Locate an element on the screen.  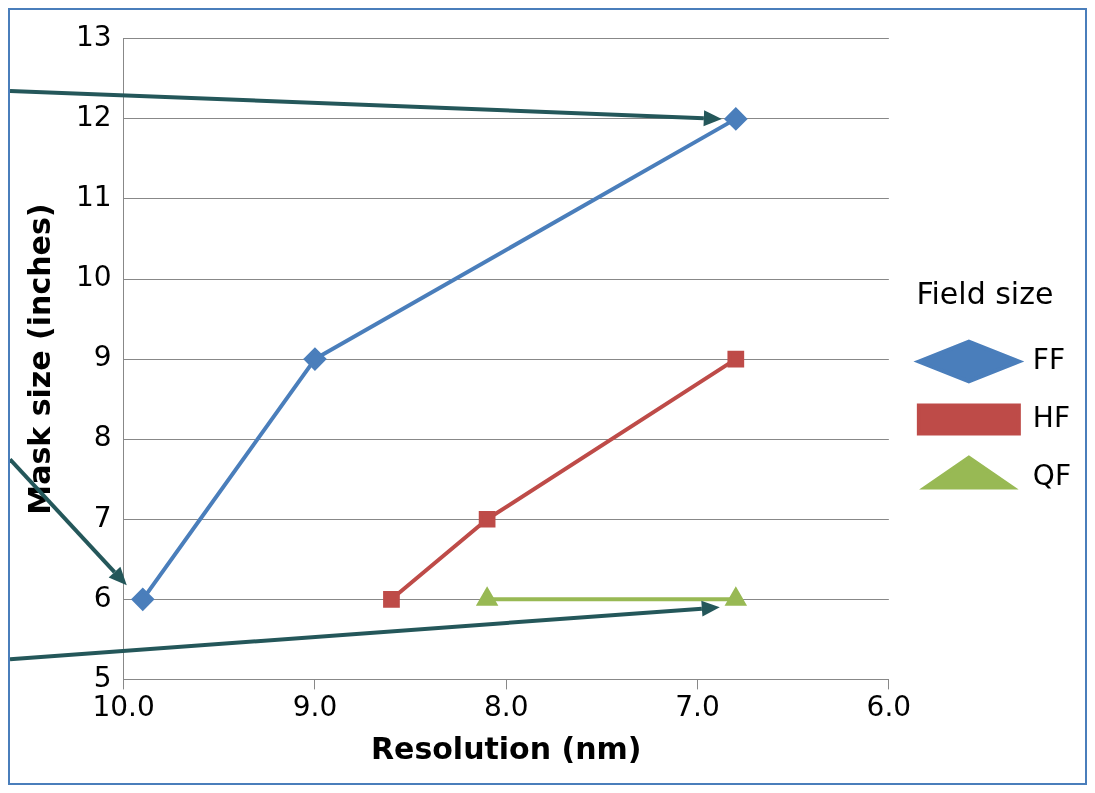
legend-label: QF is located at coordinates (1052, 475).